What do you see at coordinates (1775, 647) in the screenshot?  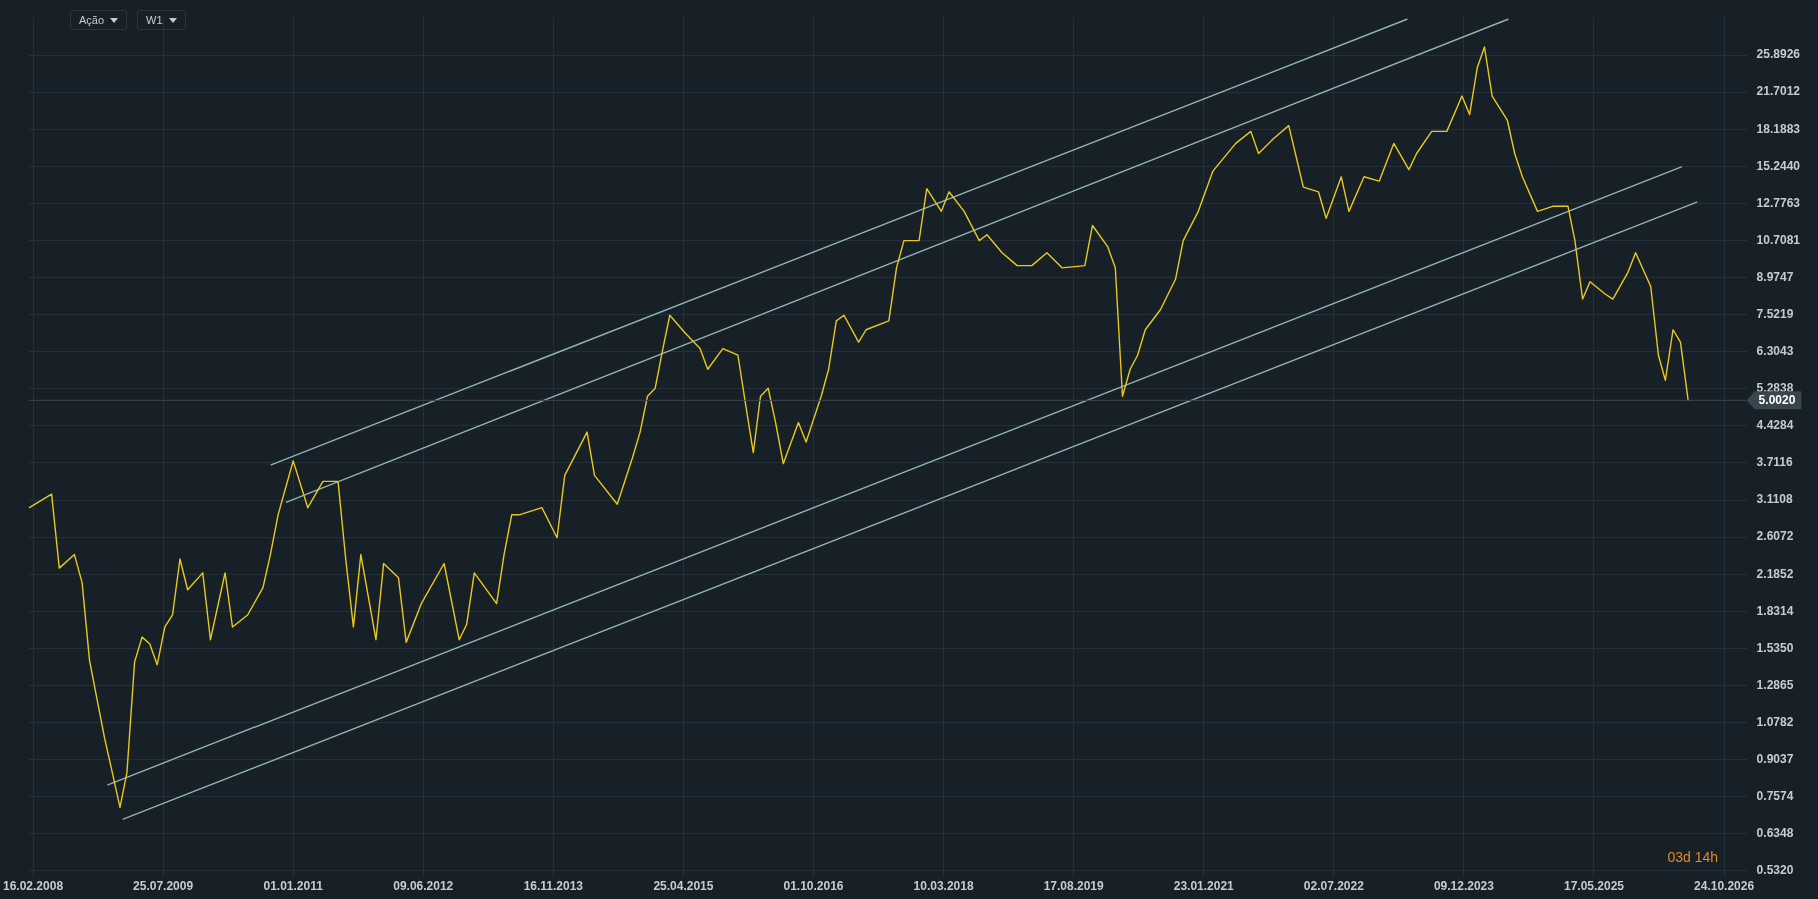 I see `y-tick-label: 1.5350` at bounding box center [1775, 647].